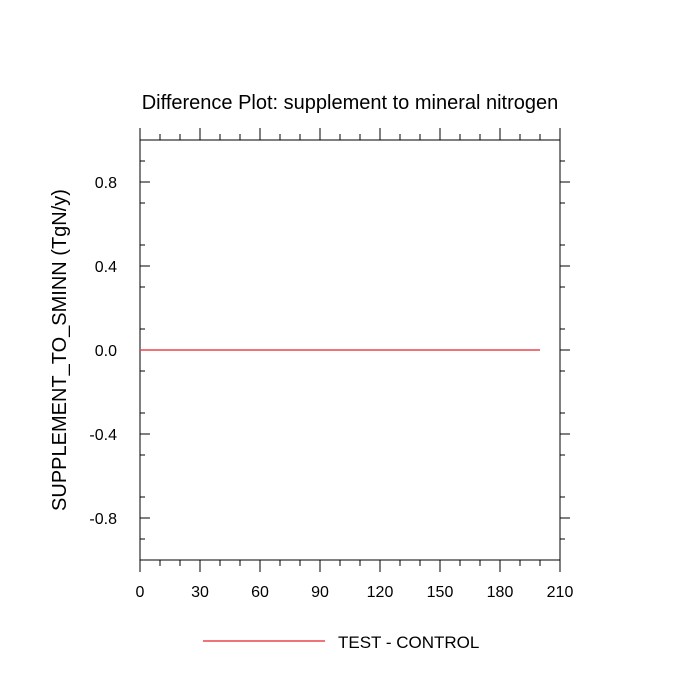 This screenshot has width=700, height=700. I want to click on y-tick-label: 0.4, so click(106, 267).